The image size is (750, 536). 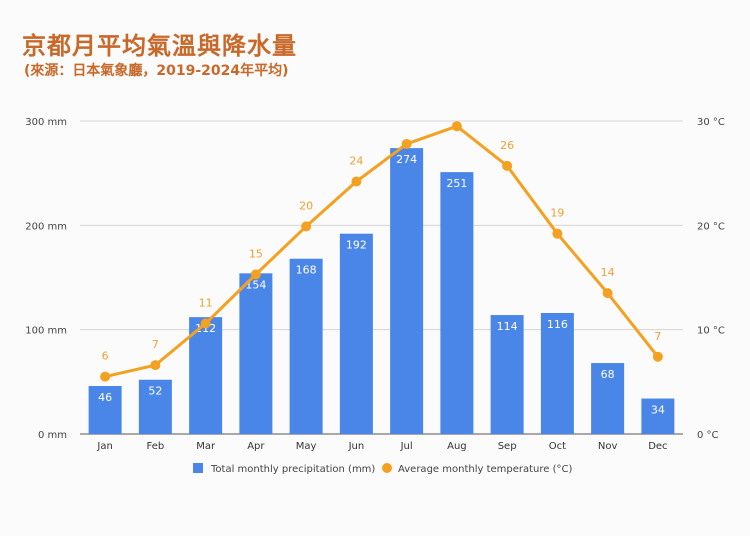 I want to click on x-tick-label: May, so click(x=306, y=446).